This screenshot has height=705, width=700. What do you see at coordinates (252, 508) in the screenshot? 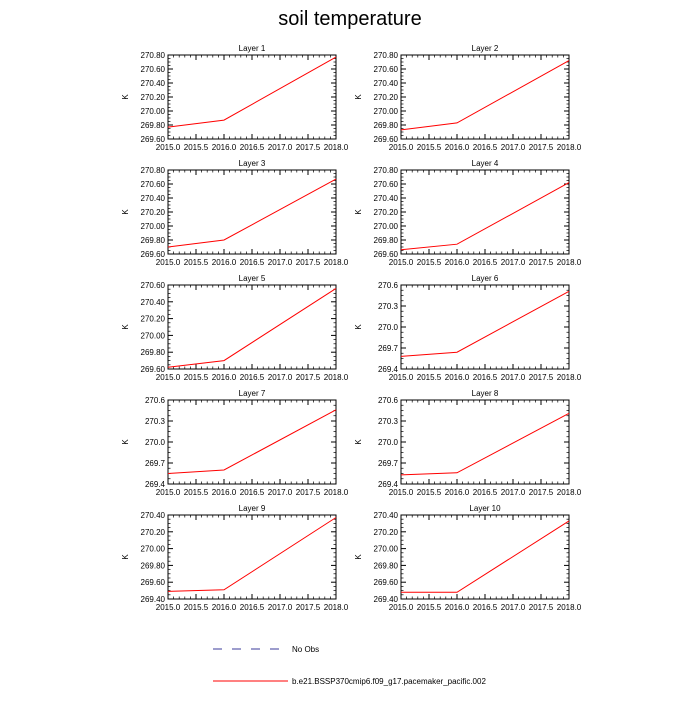
I see `panel-title: Layer 9` at bounding box center [252, 508].